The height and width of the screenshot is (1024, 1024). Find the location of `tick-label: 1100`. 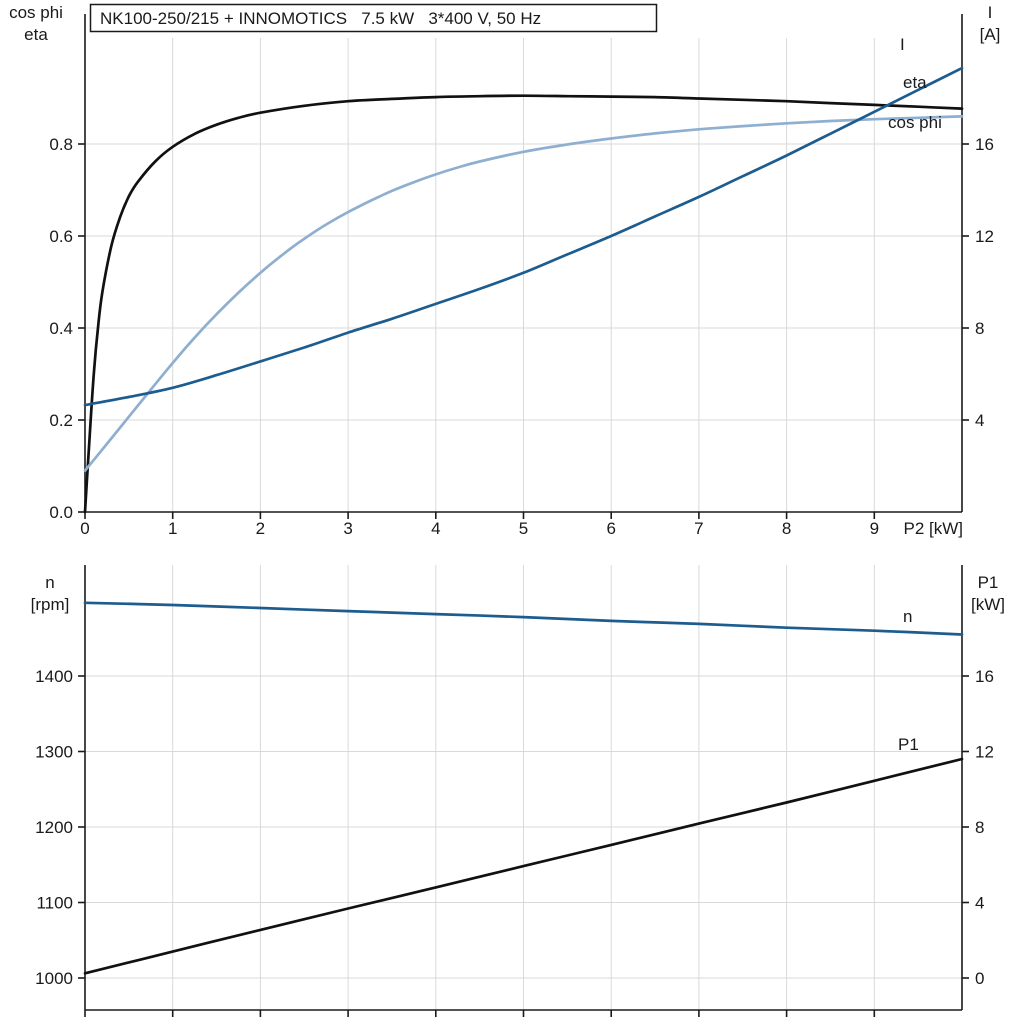

tick-label: 1100 is located at coordinates (54, 903).